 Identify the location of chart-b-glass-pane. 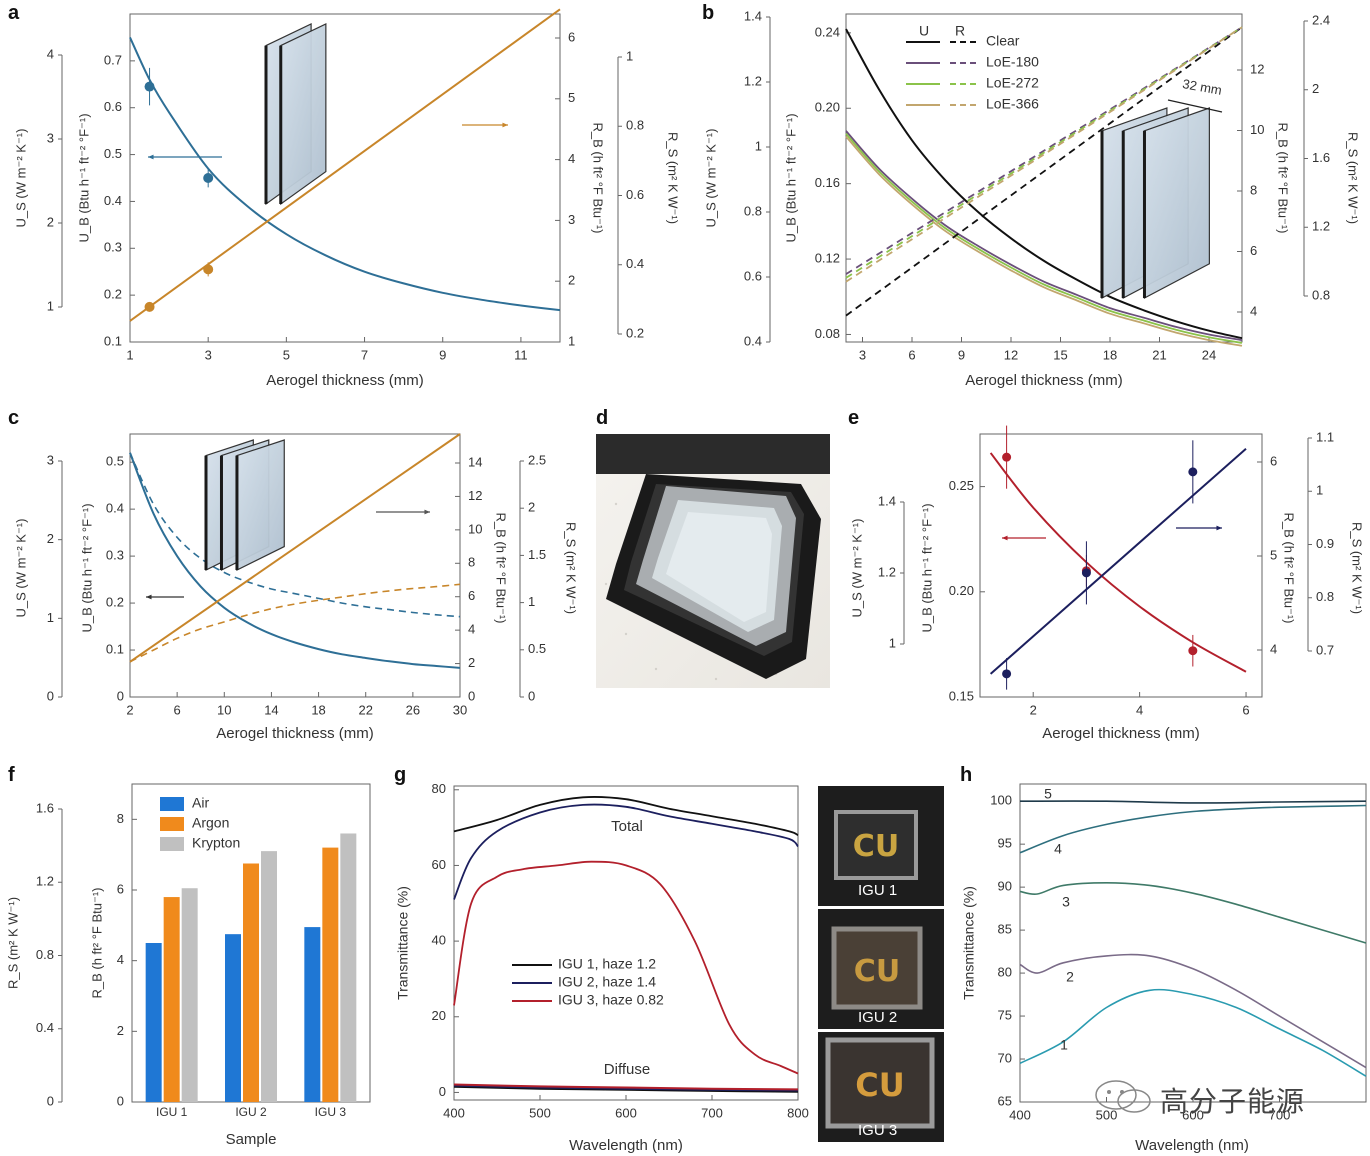
(1176, 203).